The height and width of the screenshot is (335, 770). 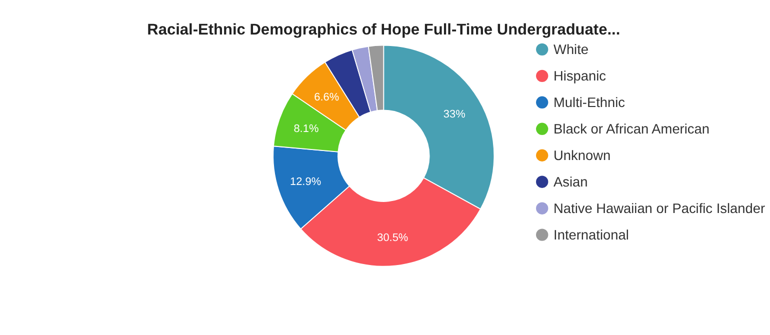 I want to click on data-label: 12.9%, so click(x=306, y=182).